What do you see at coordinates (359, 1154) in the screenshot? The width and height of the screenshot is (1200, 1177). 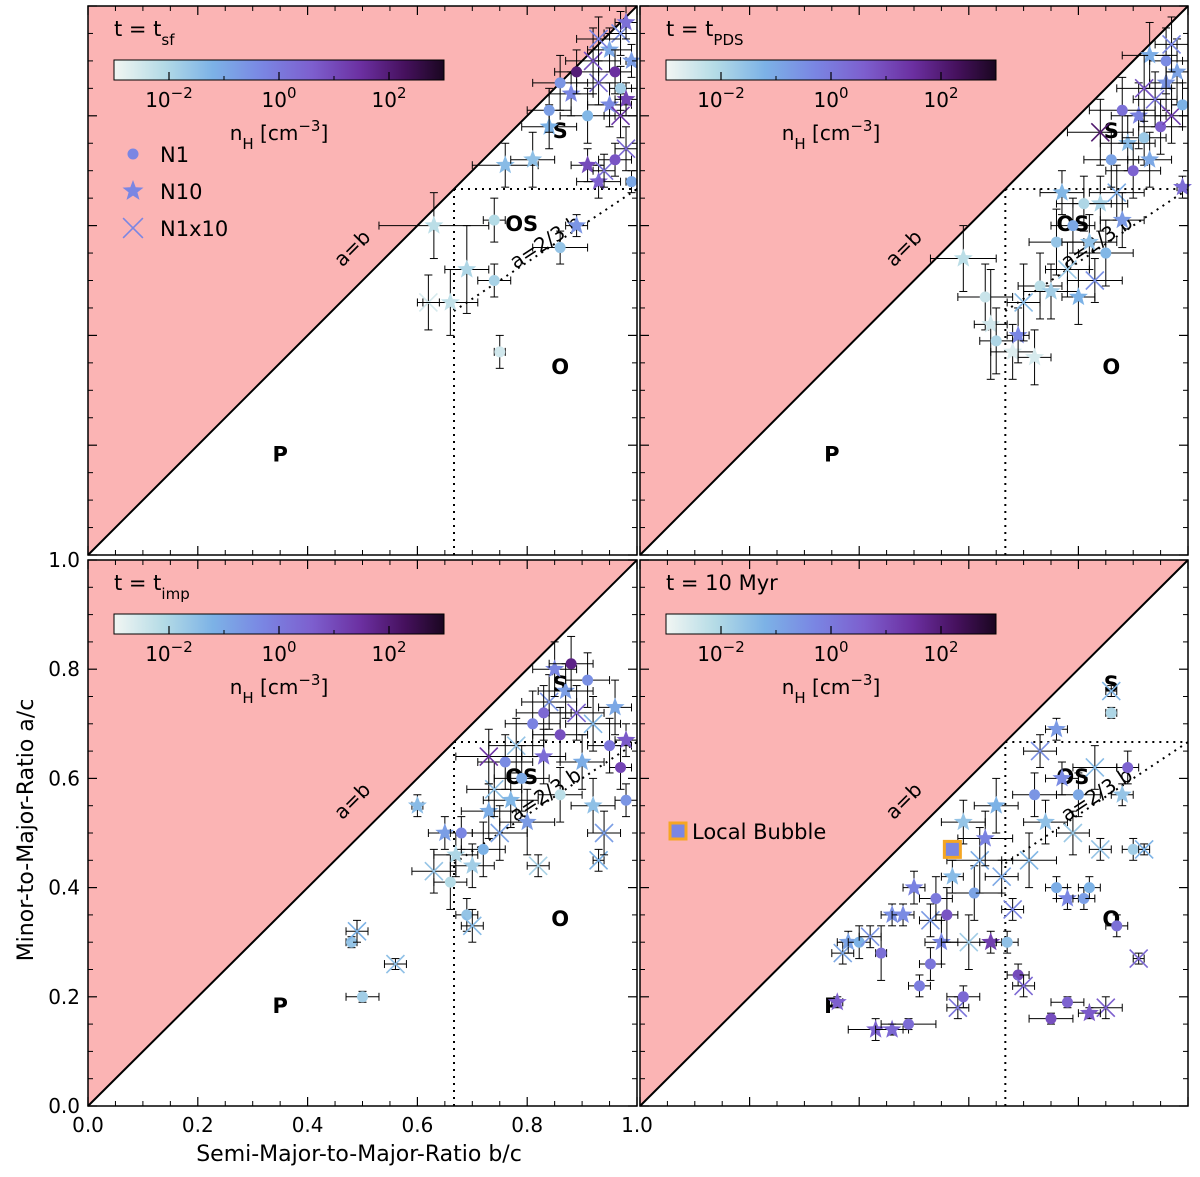 I see `x-axis-title: Semi-Major-to-Major-Ratio b/c` at bounding box center [359, 1154].